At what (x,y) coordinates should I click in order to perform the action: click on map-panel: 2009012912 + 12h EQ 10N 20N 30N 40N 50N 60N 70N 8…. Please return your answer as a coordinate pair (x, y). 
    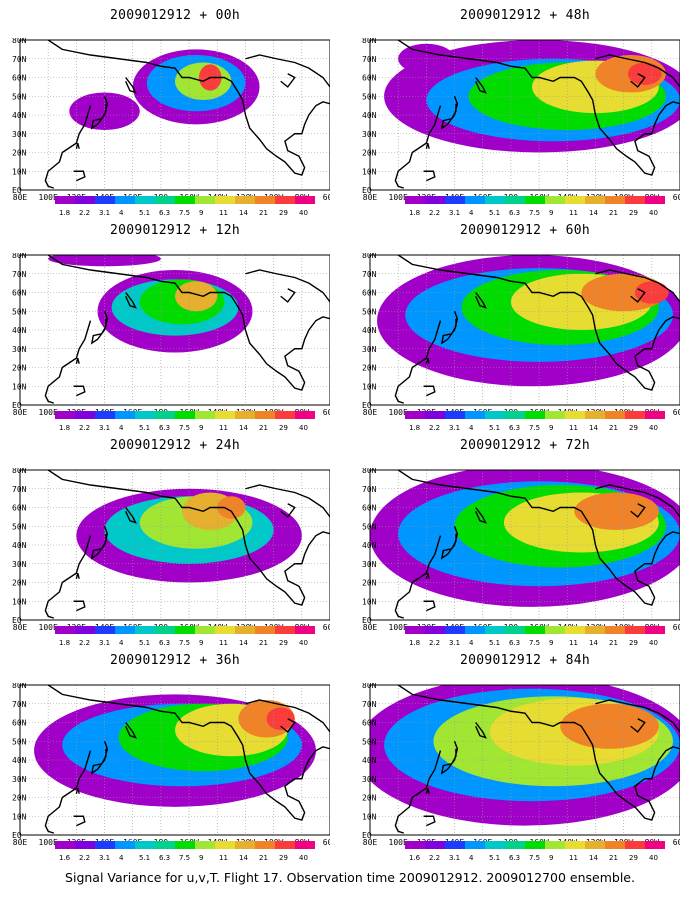
    Looking at the image, I should click on (175, 323).